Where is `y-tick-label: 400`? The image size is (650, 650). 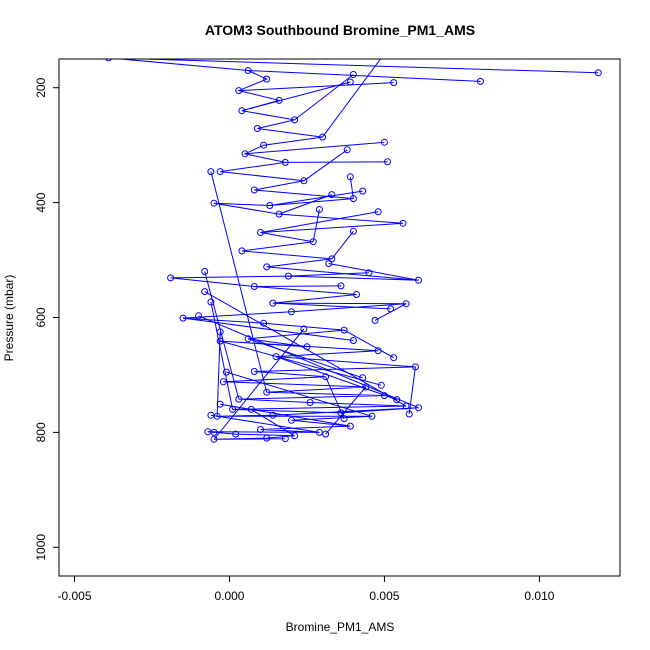 y-tick-label: 400 is located at coordinates (41, 202).